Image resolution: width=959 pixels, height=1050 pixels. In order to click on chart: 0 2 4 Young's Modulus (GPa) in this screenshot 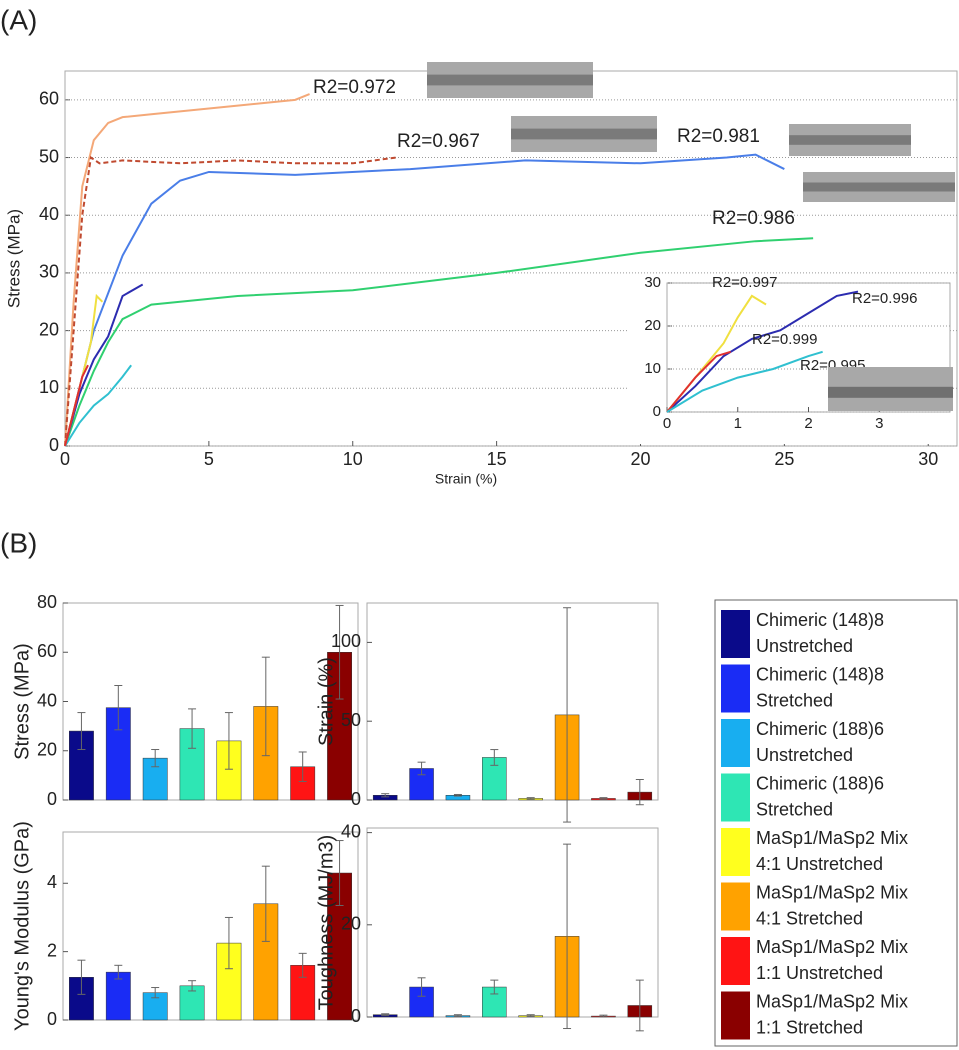, I will do `click(185, 926)`.